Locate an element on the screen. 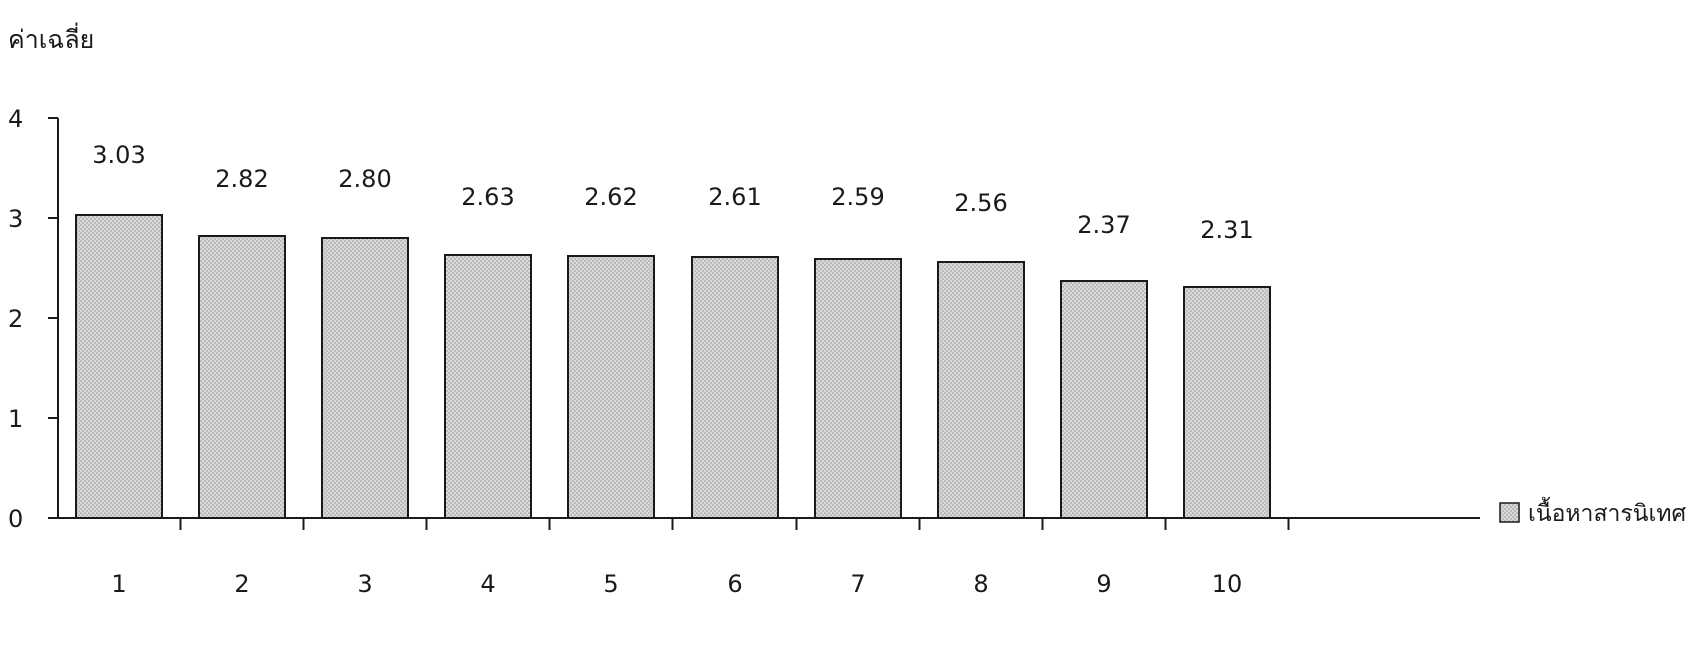 The width and height of the screenshot is (1707, 662). y-tick-label: 4 is located at coordinates (15, 119).